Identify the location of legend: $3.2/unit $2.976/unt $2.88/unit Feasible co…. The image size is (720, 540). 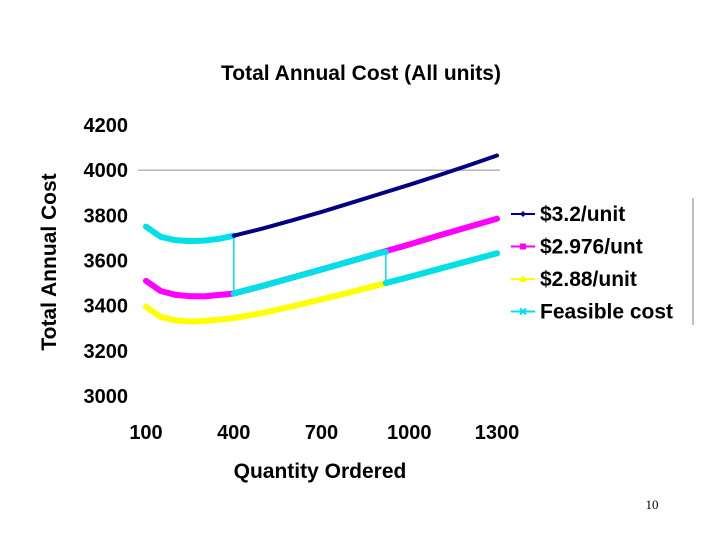
(602, 261).